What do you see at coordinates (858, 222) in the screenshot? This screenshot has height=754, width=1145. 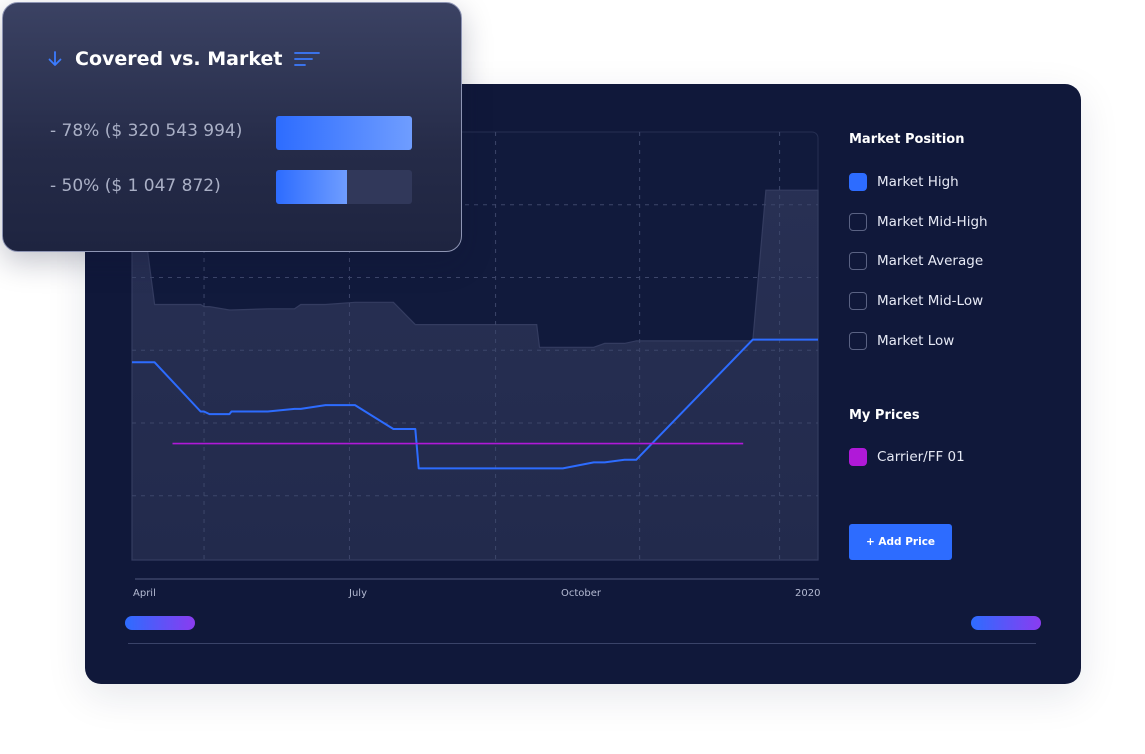 I see `checkbox-market-mid-high` at bounding box center [858, 222].